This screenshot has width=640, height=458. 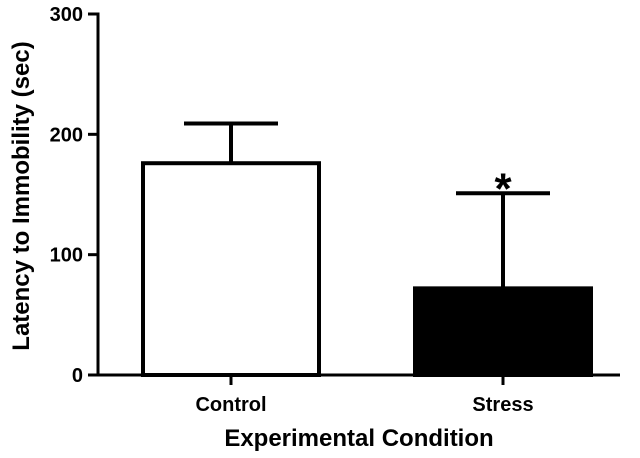 I want to click on y-tick-label: 0, so click(x=77, y=376).